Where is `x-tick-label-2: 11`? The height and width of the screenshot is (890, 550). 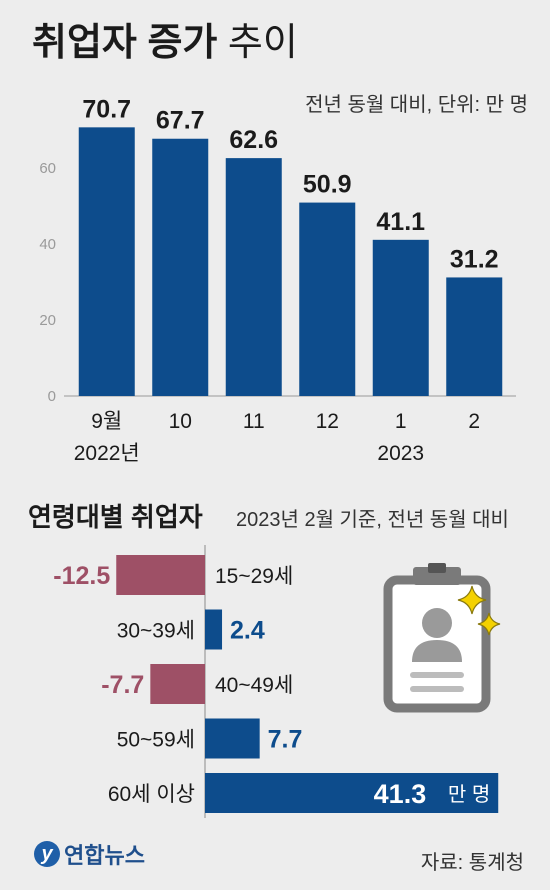
x-tick-label-2: 11 is located at coordinates (254, 421).